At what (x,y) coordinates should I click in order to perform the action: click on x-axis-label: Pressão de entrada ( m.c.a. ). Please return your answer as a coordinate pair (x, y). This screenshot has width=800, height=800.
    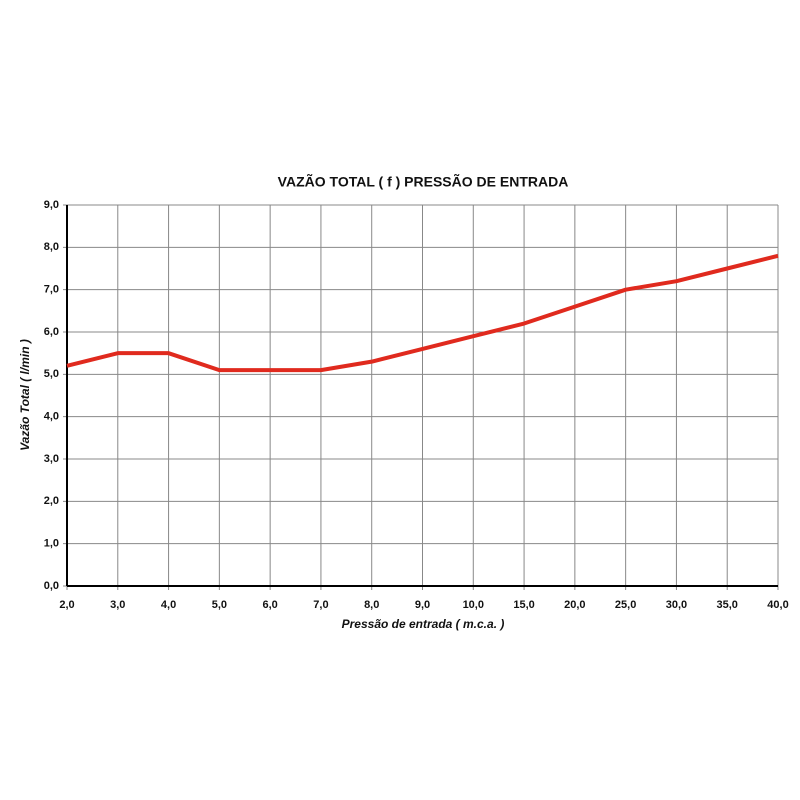
    Looking at the image, I should click on (423, 624).